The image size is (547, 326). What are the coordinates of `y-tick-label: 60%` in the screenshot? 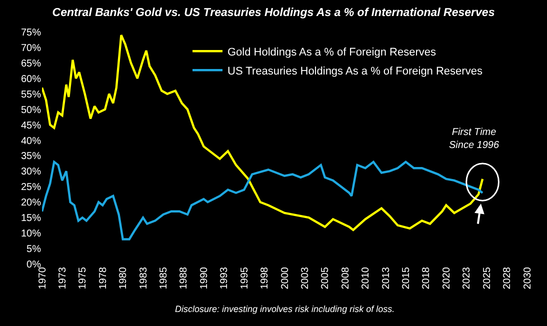 It's located at (31, 79).